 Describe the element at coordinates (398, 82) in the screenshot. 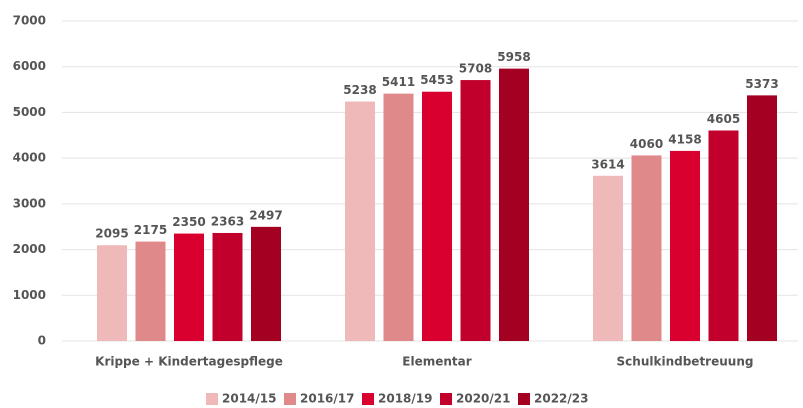

I see `value-label: 5411` at that location.